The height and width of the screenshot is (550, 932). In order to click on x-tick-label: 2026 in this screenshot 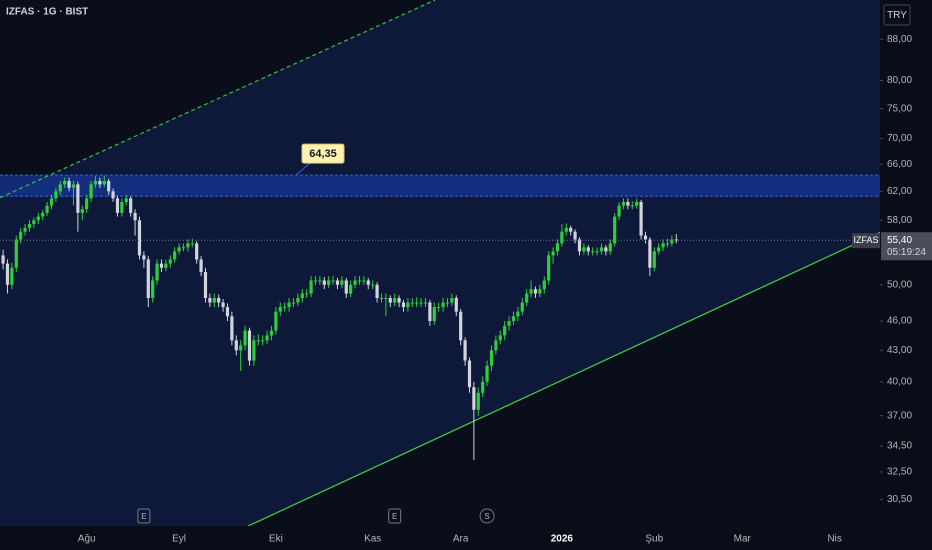, I will do `click(562, 539)`.